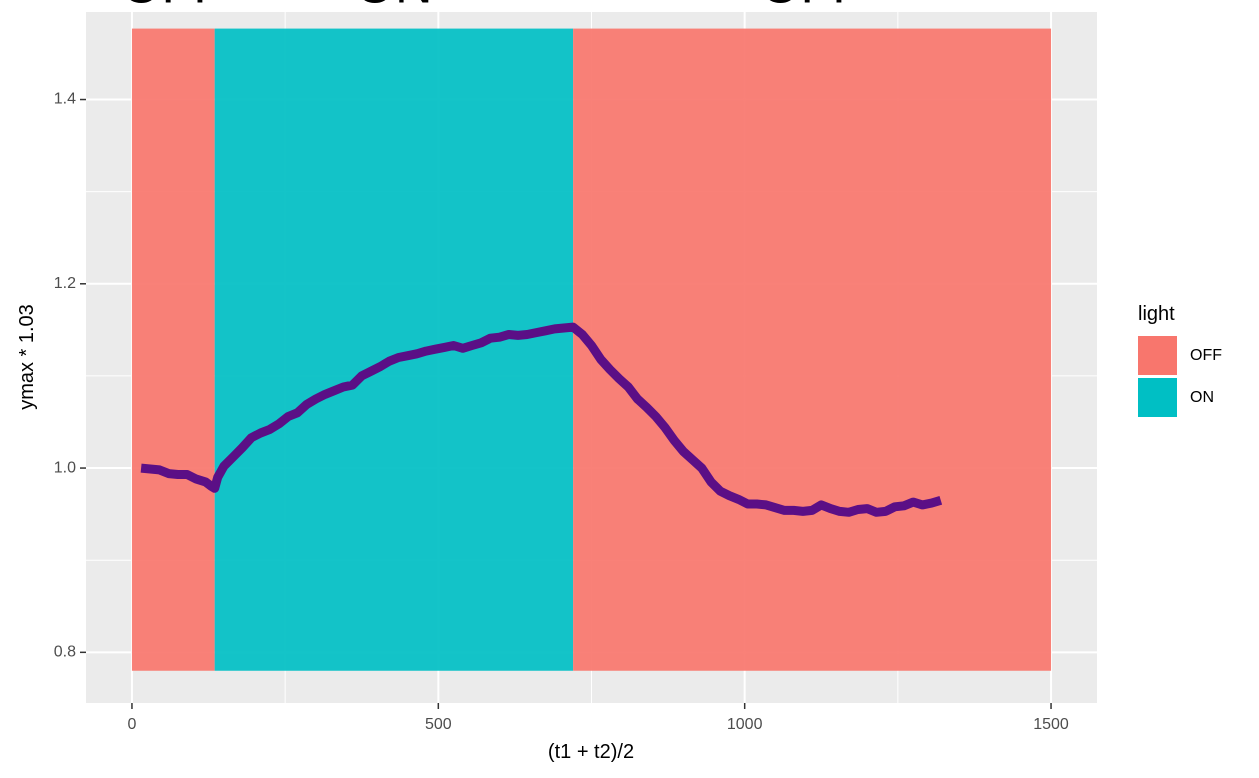 This screenshot has height=778, width=1259. I want to click on legend-label-on: ON, so click(1202, 397).